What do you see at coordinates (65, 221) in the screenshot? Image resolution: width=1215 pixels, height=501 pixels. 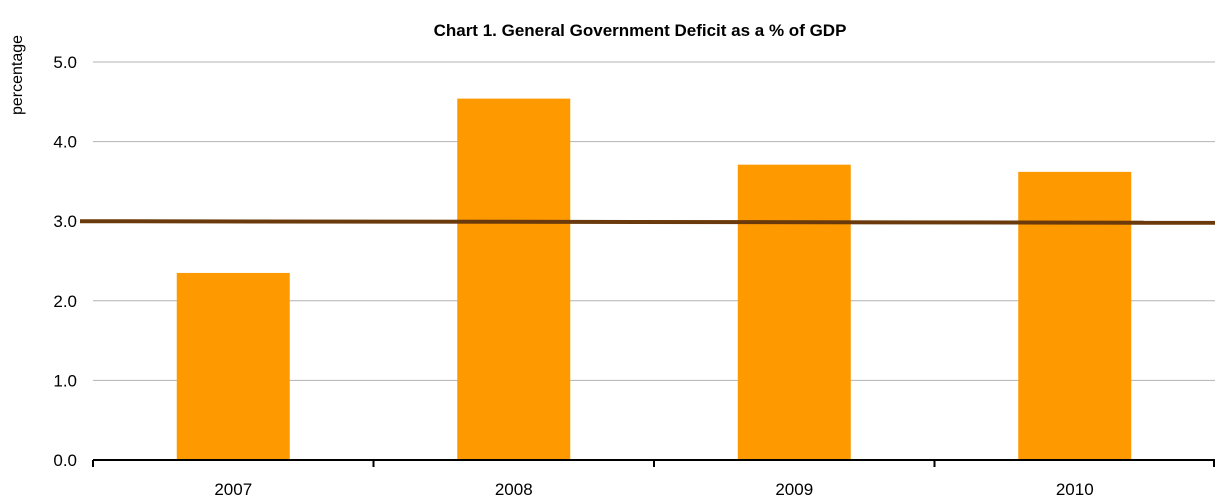 I see `y-tick-label: 3.0` at bounding box center [65, 221].